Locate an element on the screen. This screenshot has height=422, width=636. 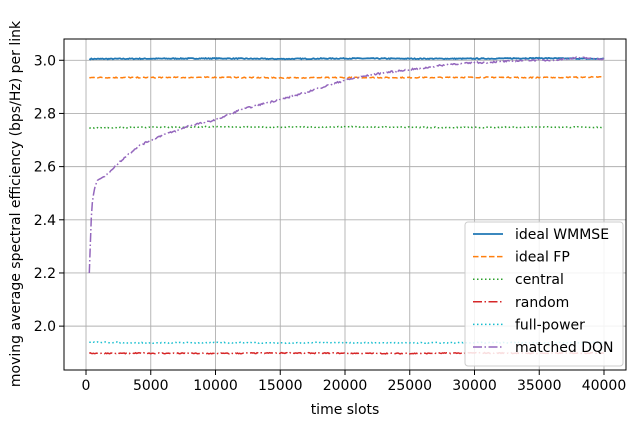
legend-label-4: random is located at coordinates (542, 303).